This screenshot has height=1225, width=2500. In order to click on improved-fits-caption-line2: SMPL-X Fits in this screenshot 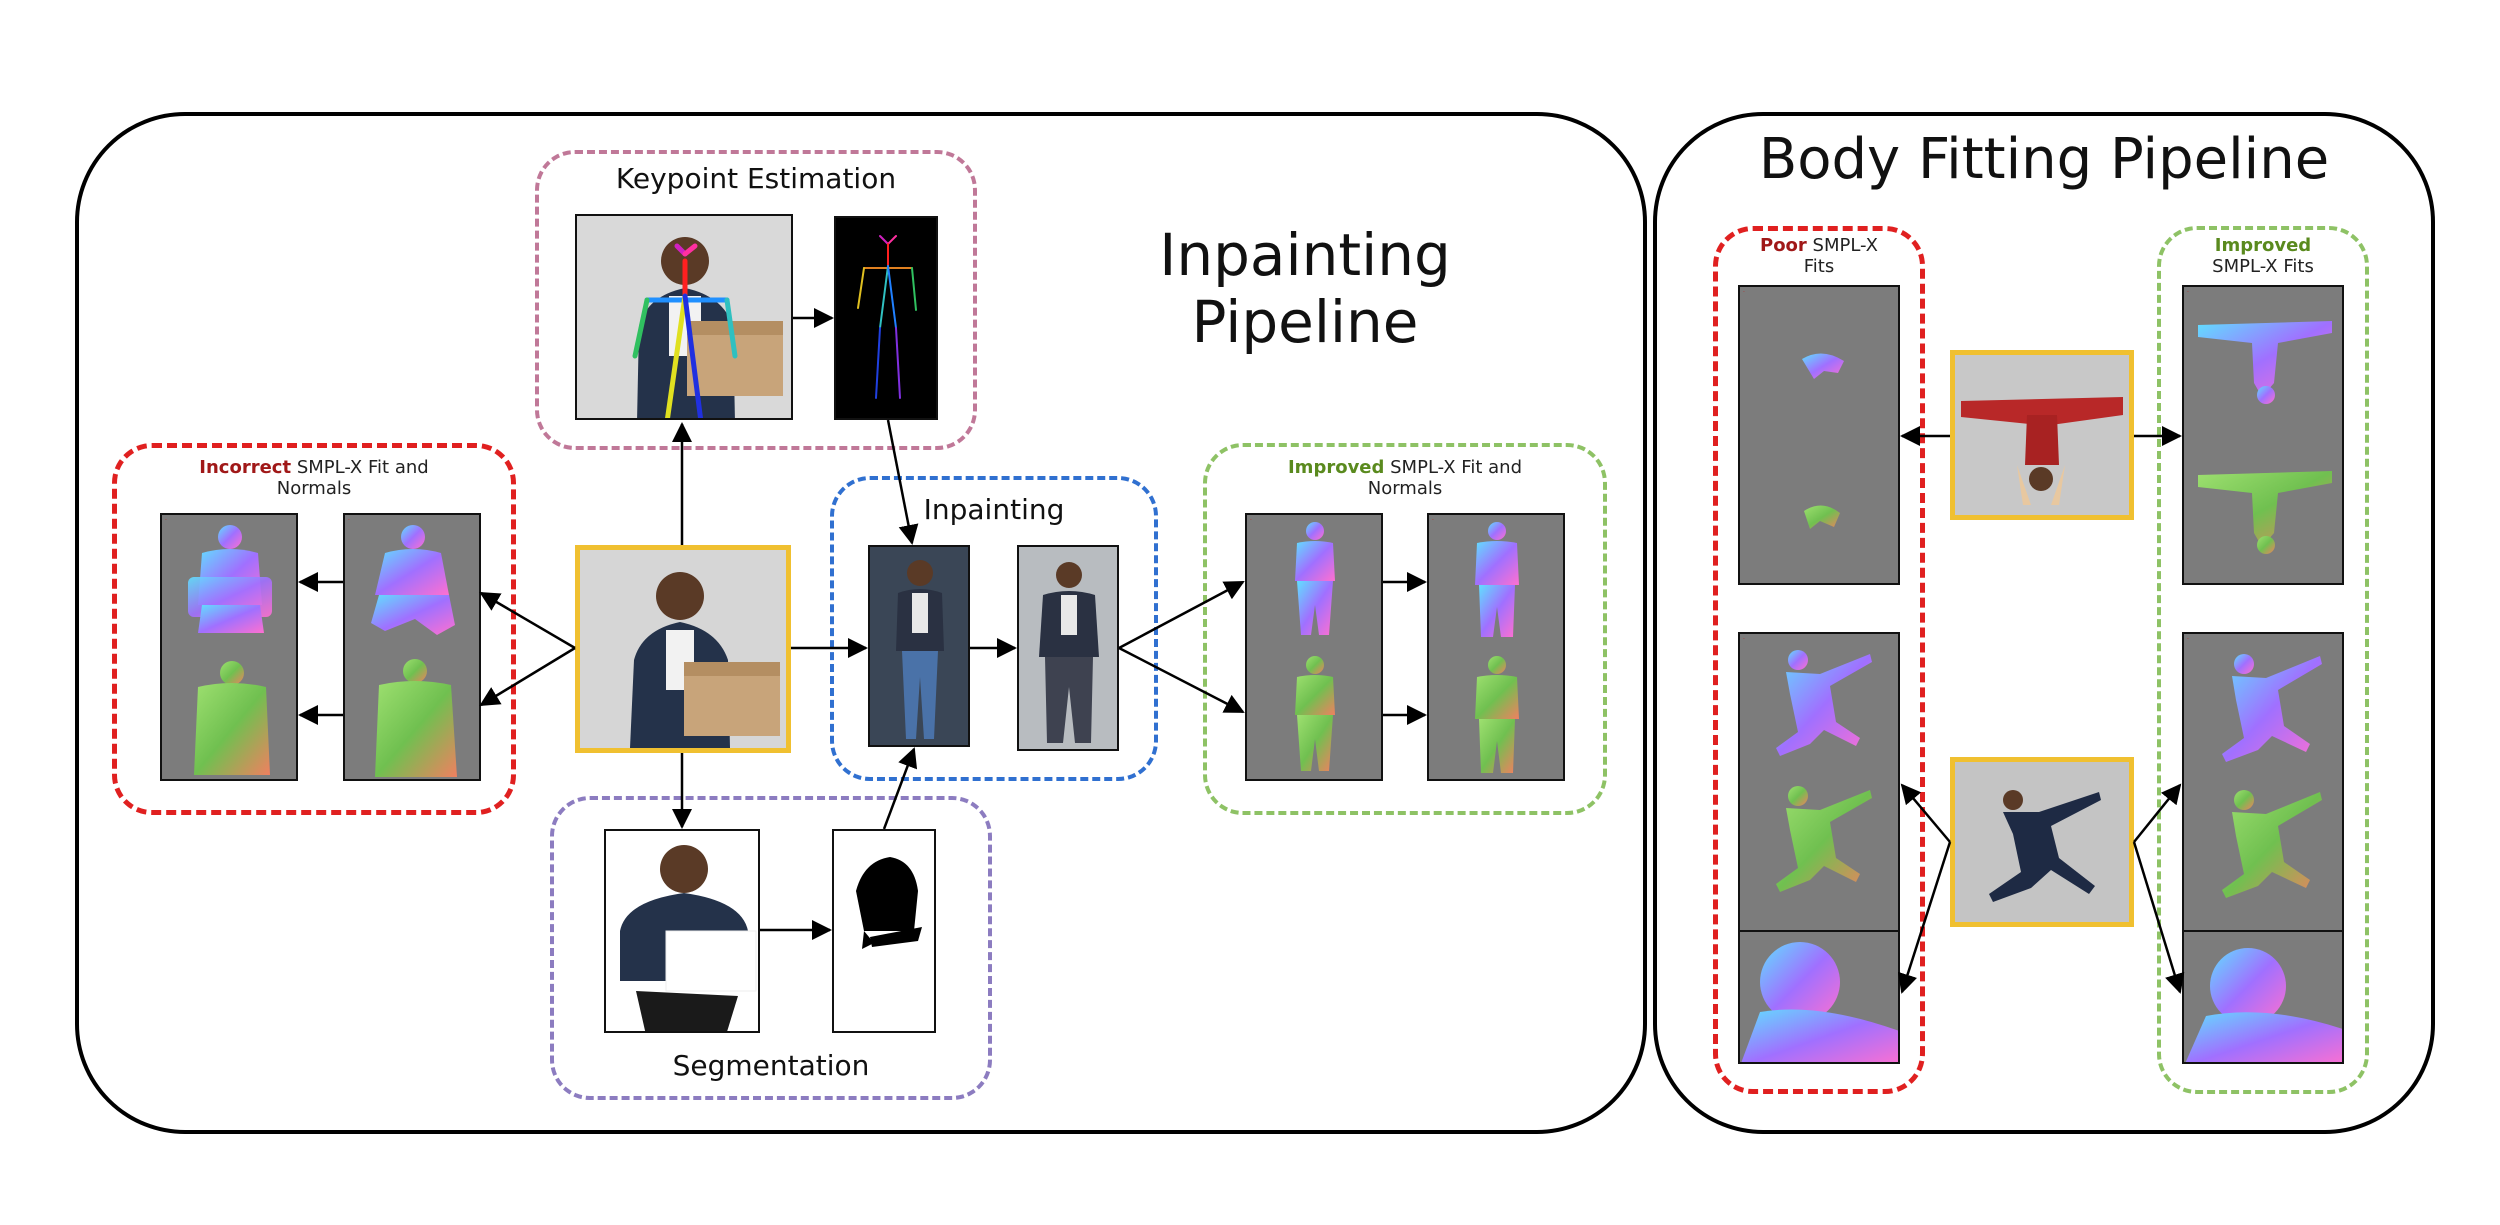, I will do `click(2263, 266)`.